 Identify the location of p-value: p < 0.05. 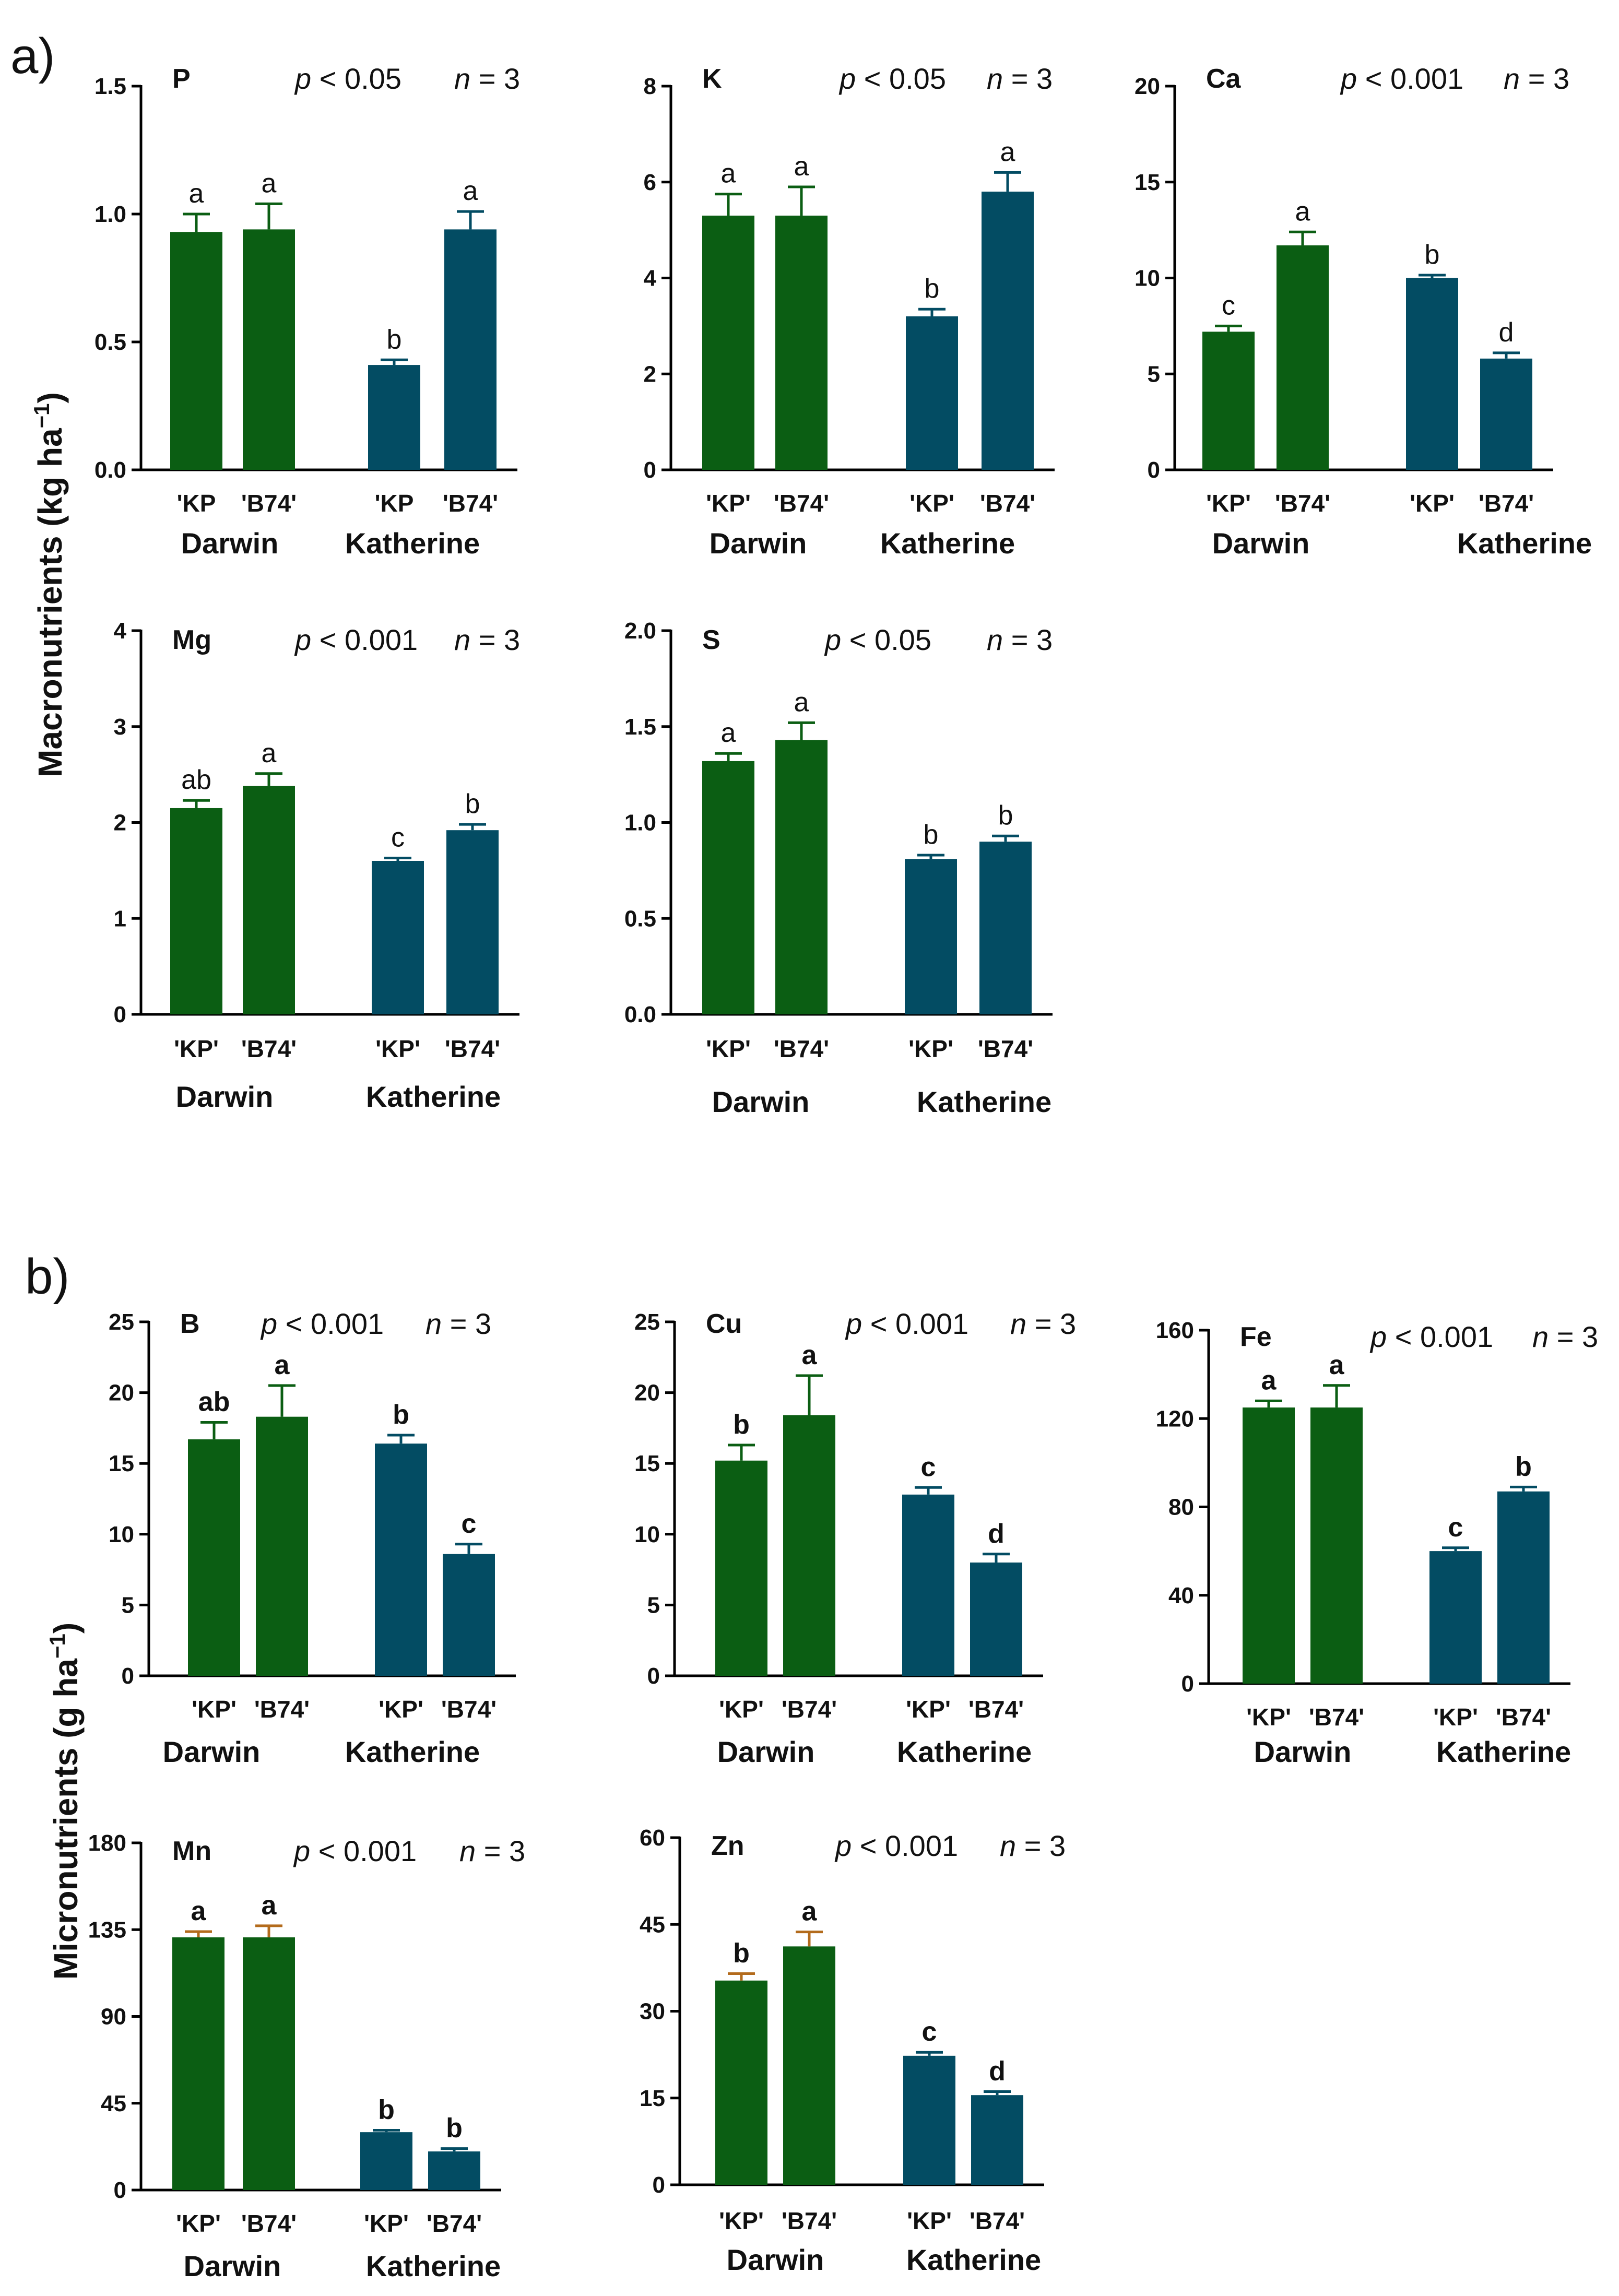
(877, 639).